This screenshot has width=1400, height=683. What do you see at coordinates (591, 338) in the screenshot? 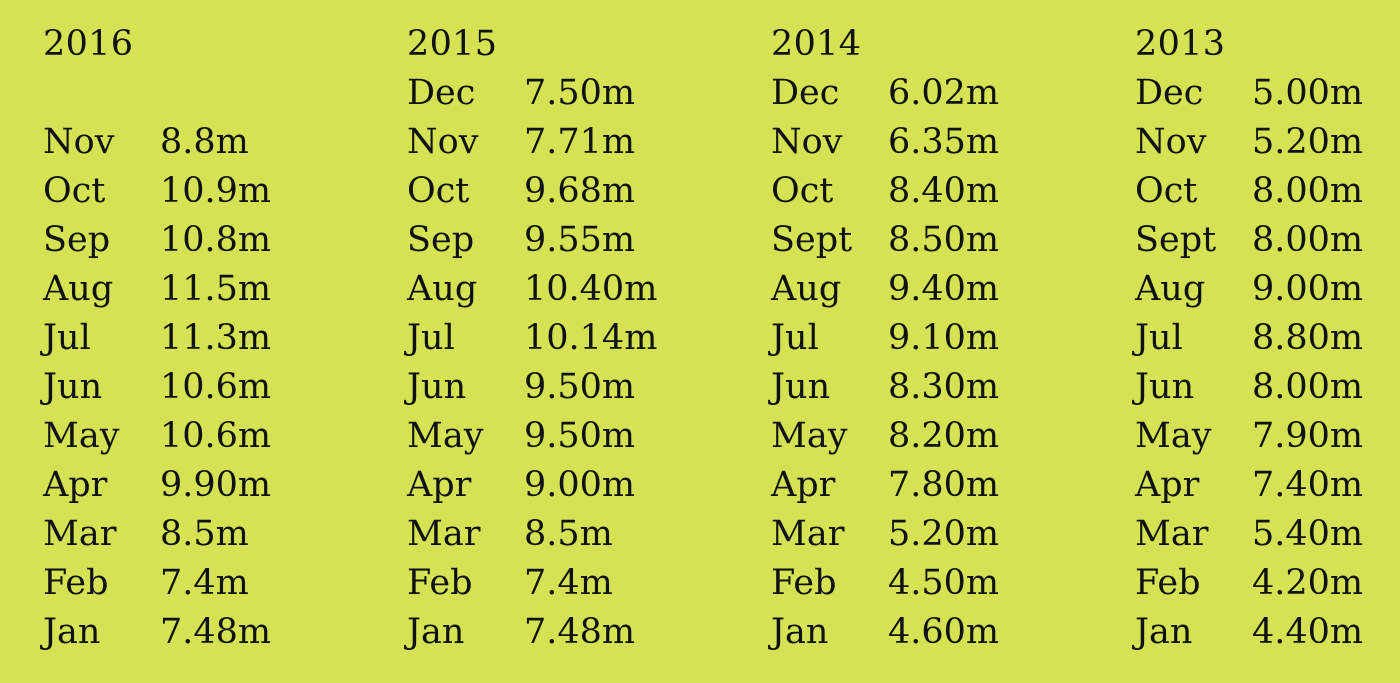
I see `month-value: 10.14m` at bounding box center [591, 338].